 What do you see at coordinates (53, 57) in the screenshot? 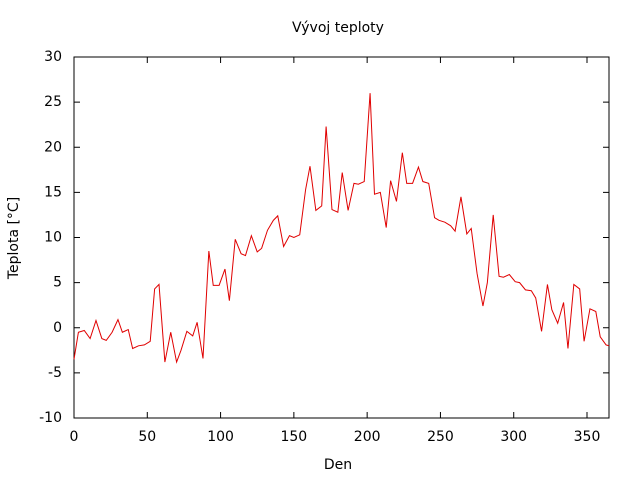
I see `y-tick-label: 30` at bounding box center [53, 57].